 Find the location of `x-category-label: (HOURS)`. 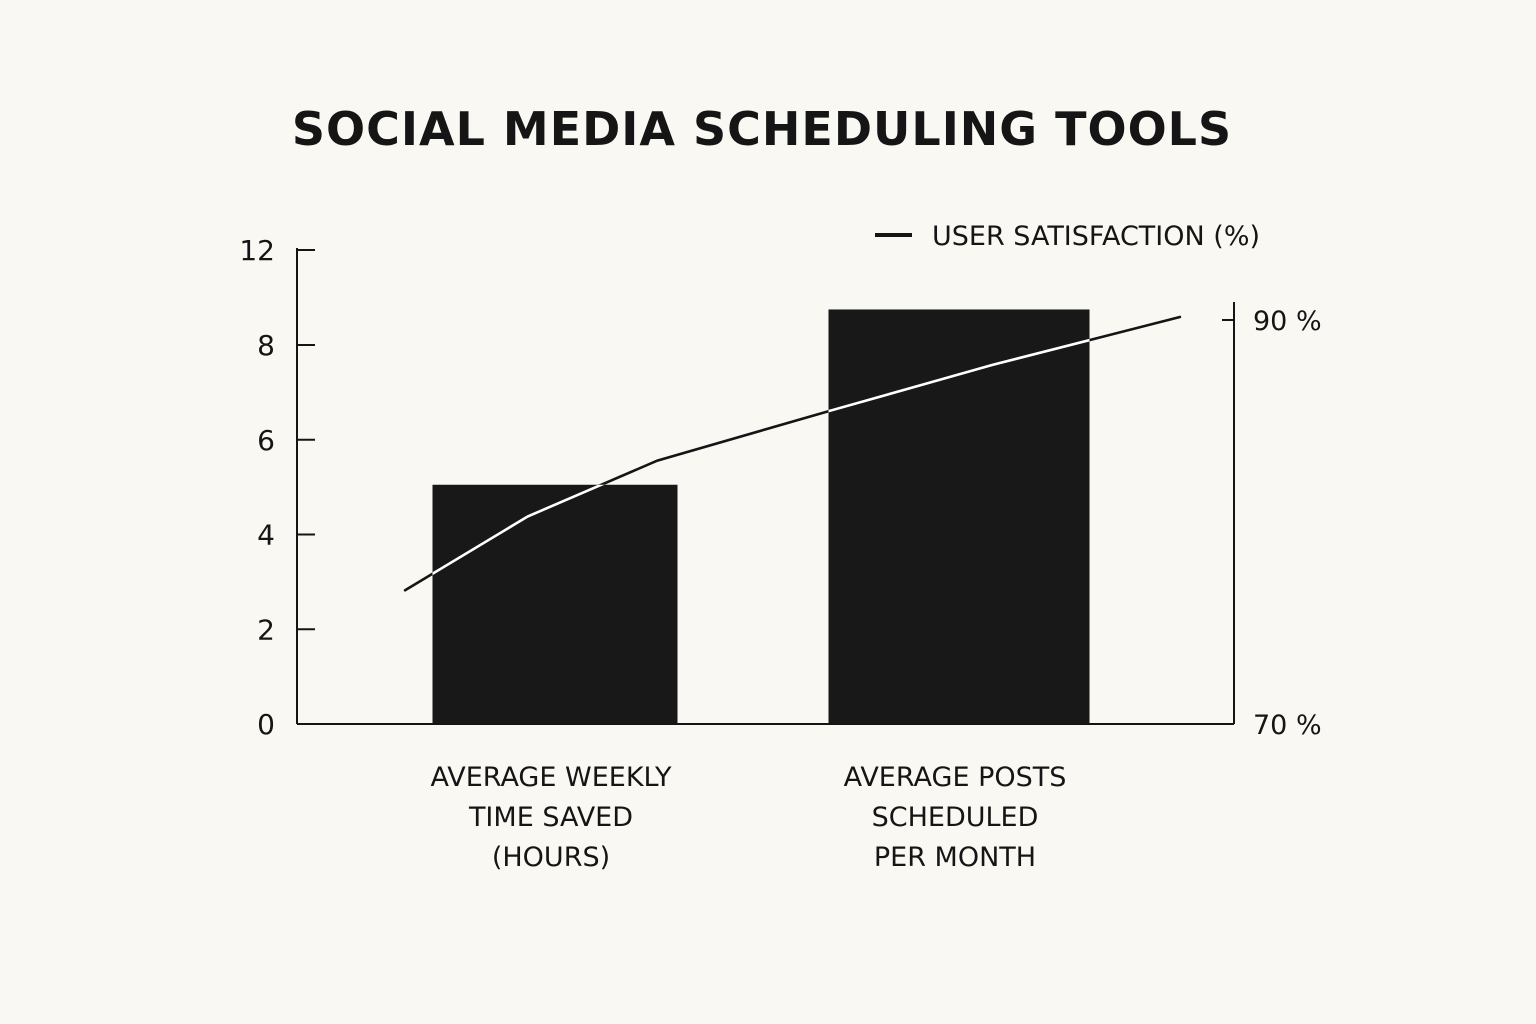

x-category-label: (HOURS) is located at coordinates (551, 857).